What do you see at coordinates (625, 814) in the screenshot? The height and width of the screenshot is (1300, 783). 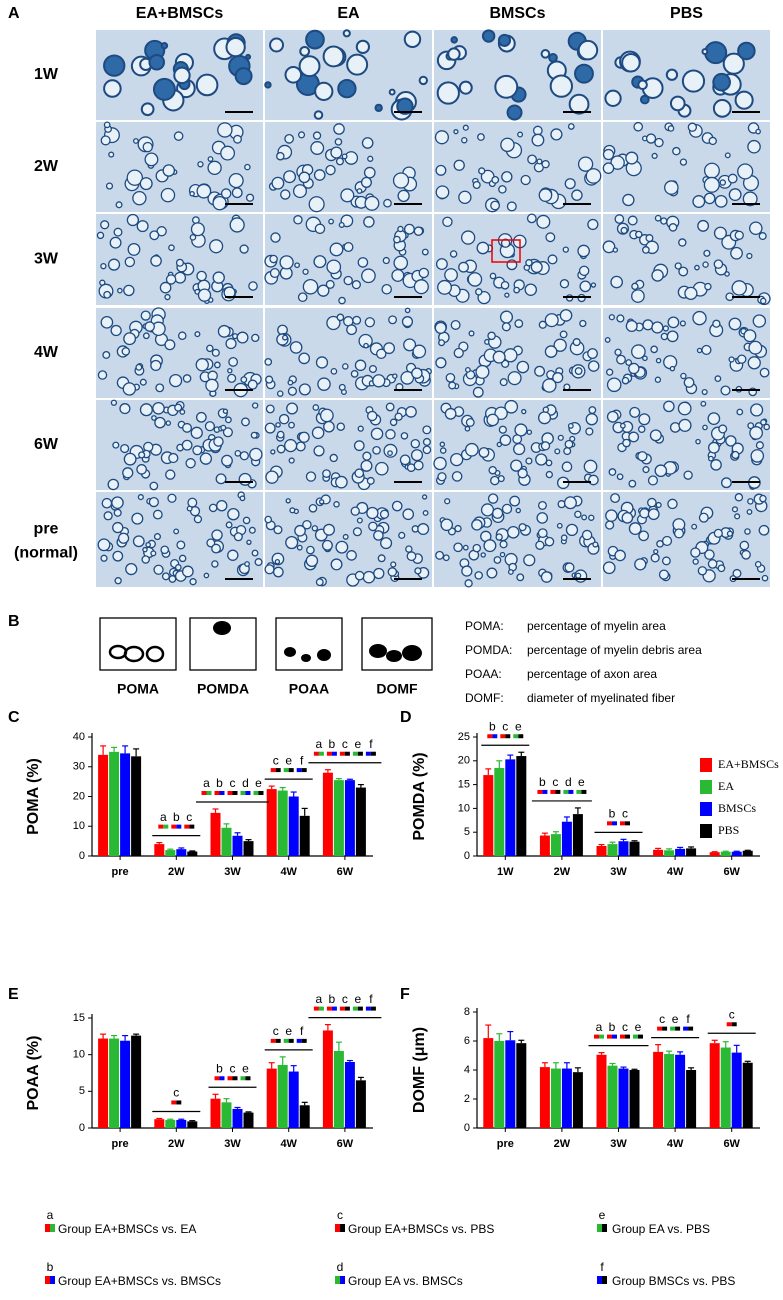 I see `significance-letter: c` at bounding box center [625, 814].